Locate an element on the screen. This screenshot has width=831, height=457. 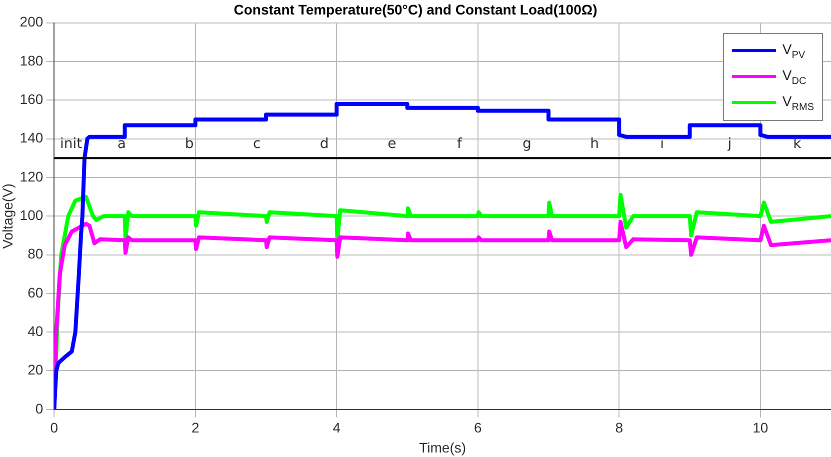
annotation: f is located at coordinates (460, 144).